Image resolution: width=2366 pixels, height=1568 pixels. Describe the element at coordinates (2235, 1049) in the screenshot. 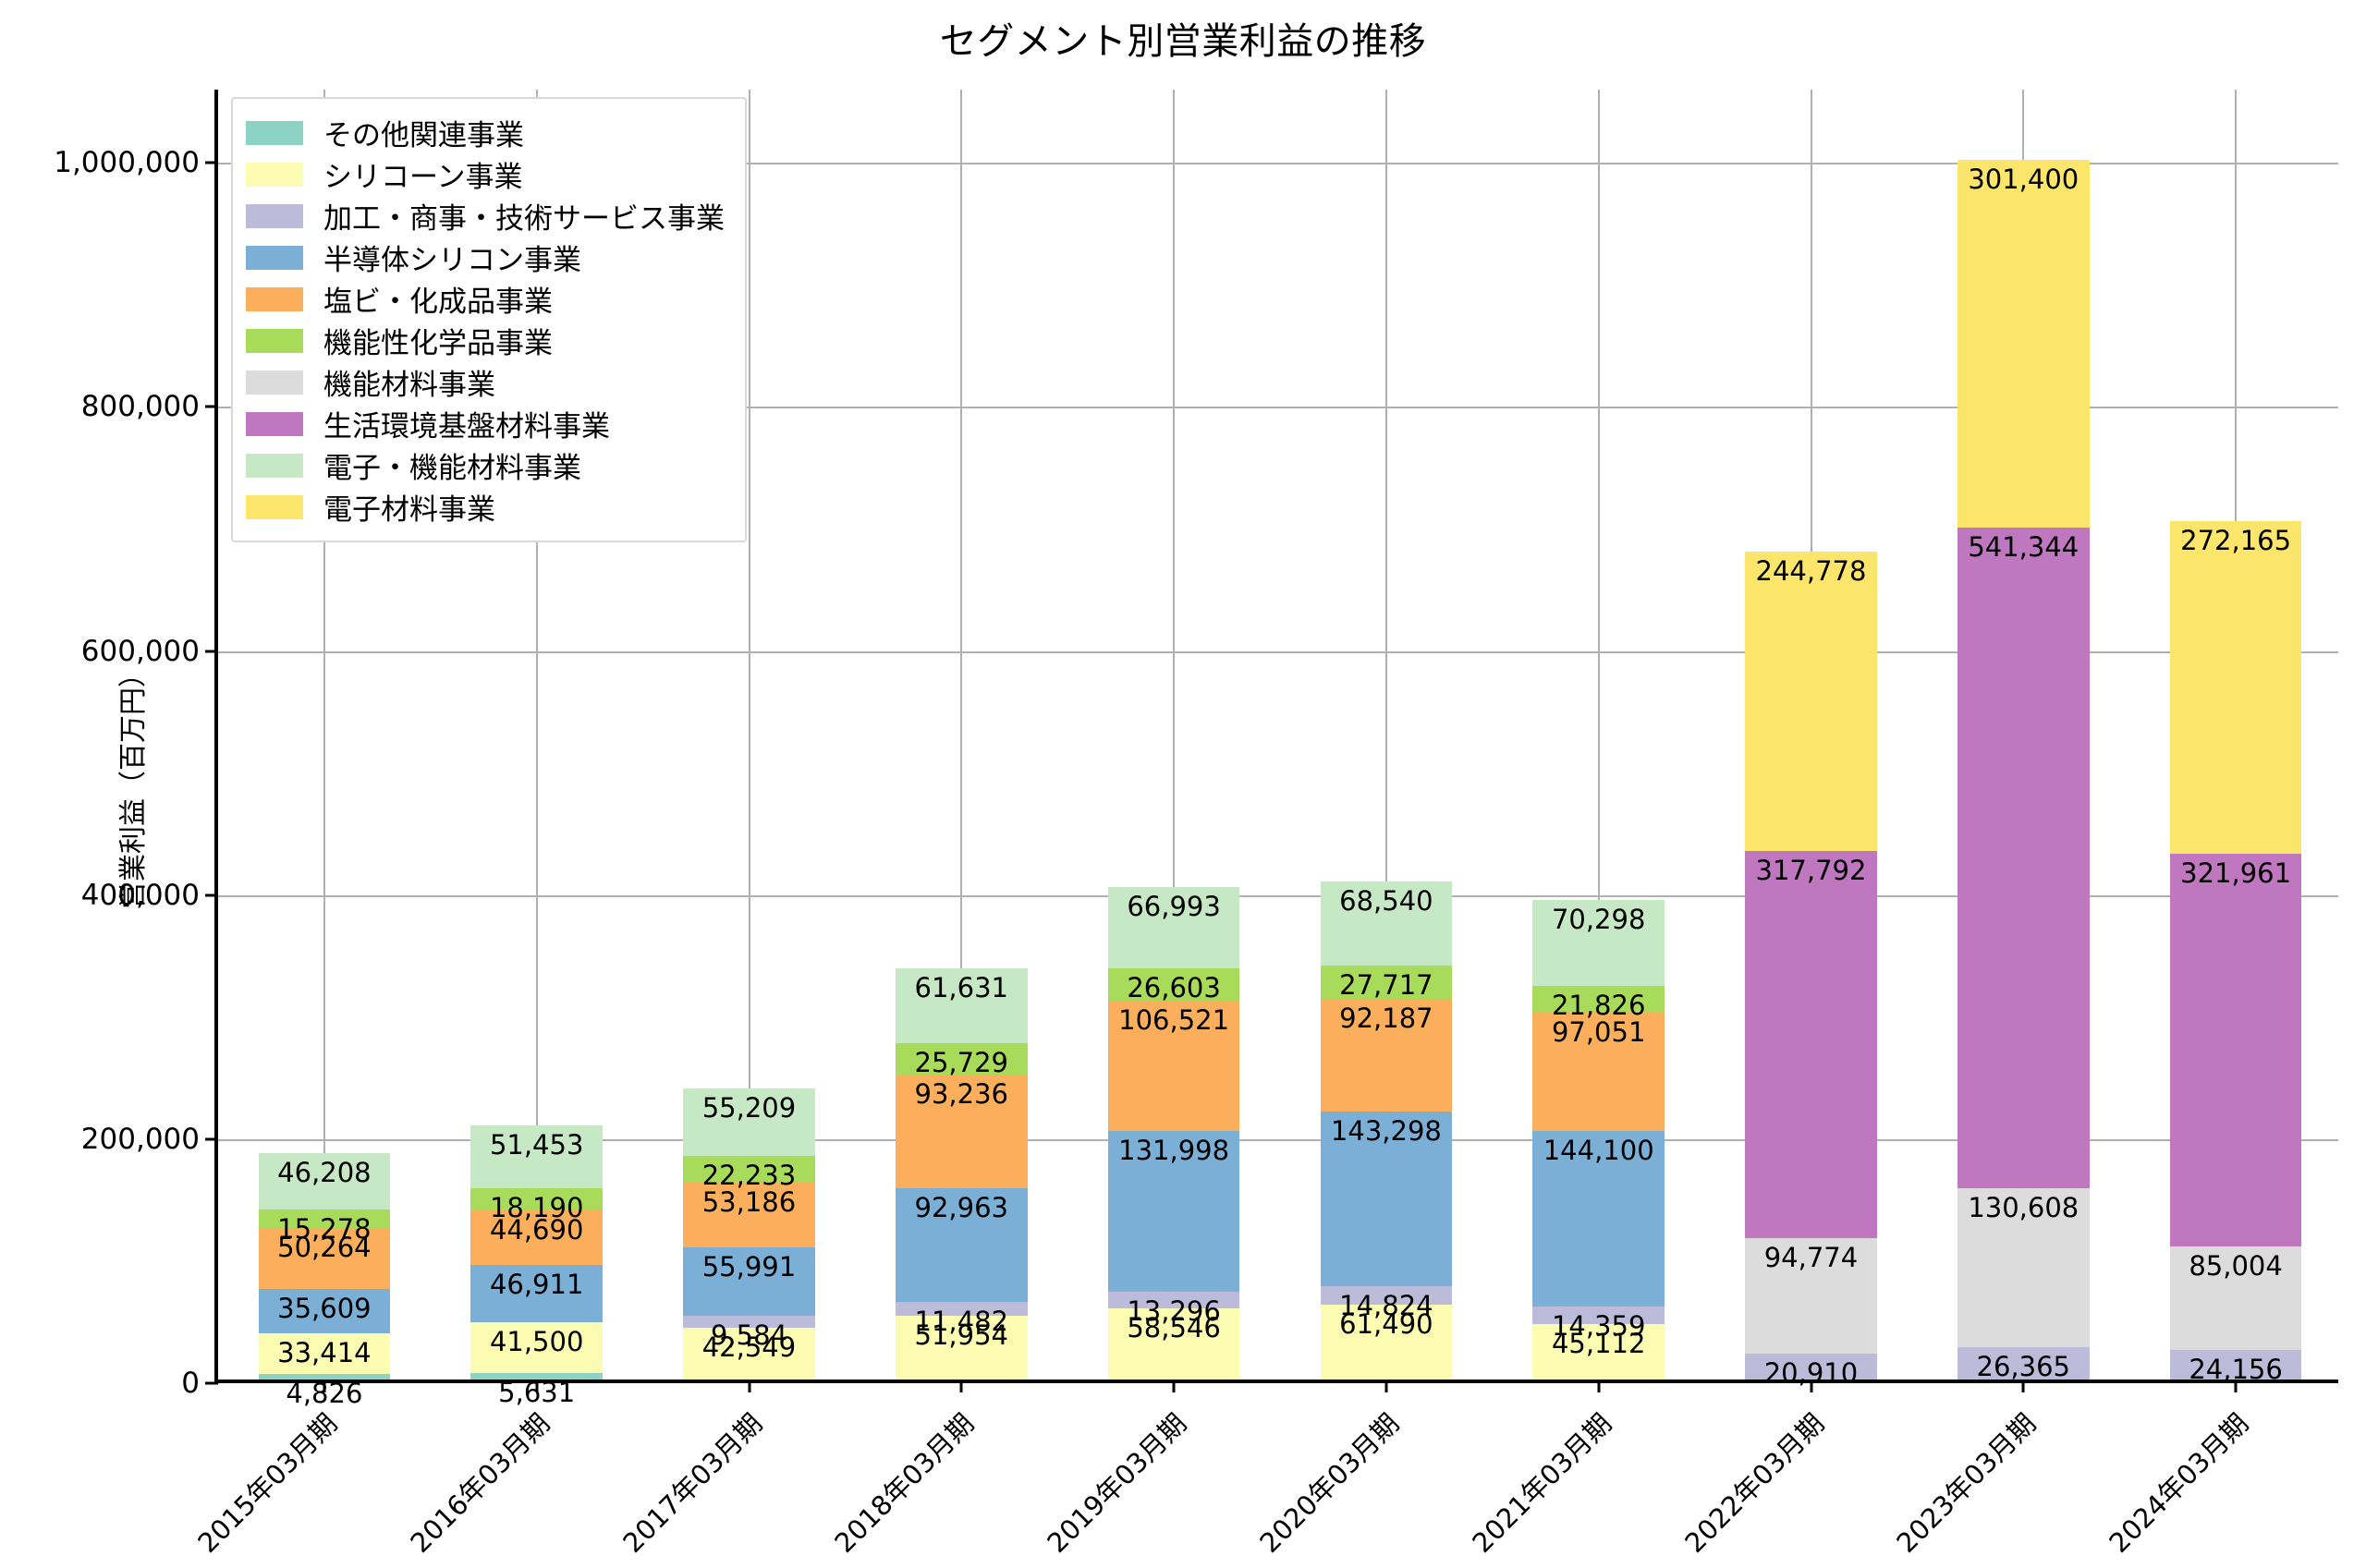

I see `bar-segment: 321,961` at that location.